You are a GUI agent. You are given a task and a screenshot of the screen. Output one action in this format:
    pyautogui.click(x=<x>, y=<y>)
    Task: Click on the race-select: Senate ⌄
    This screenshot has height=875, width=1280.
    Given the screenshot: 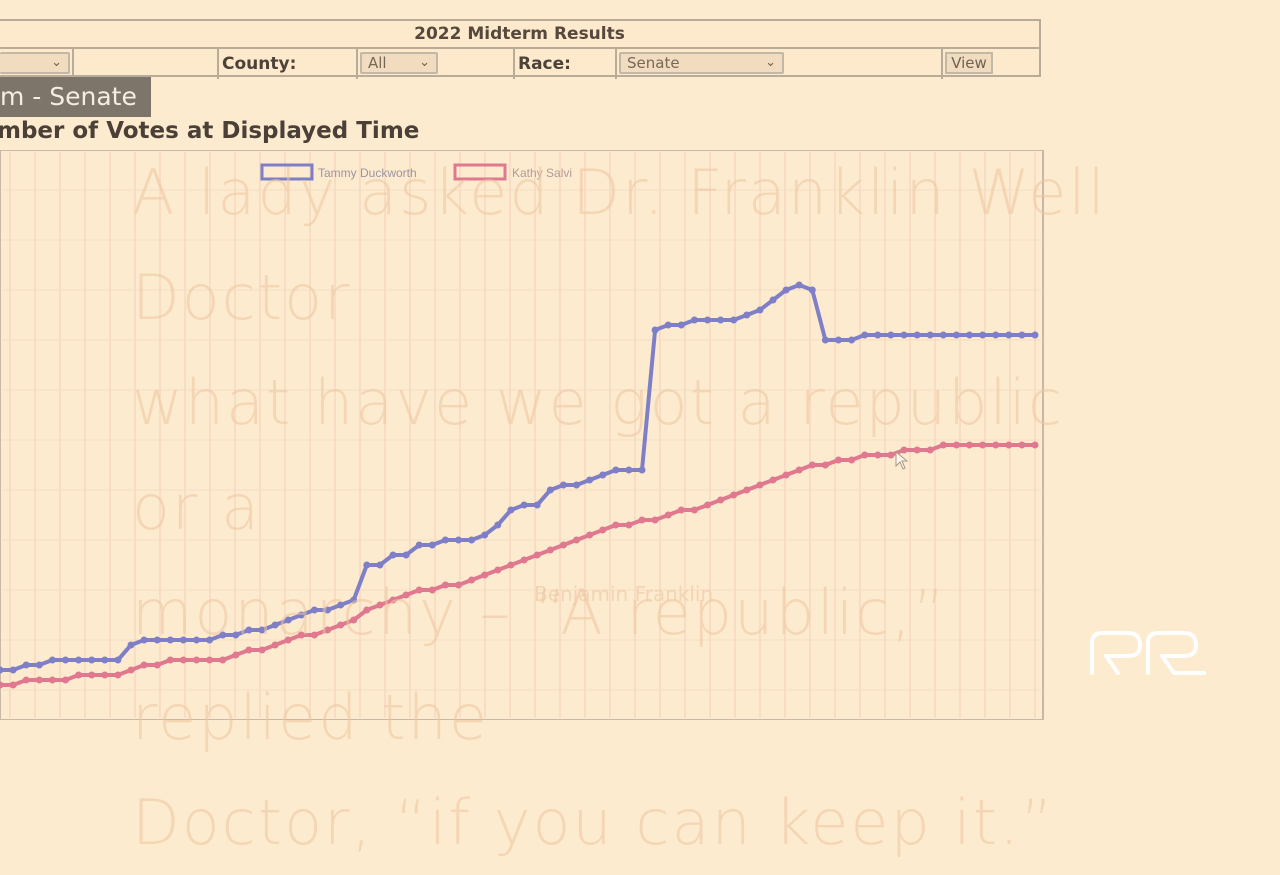 What is the action you would take?
    pyautogui.click(x=701, y=63)
    